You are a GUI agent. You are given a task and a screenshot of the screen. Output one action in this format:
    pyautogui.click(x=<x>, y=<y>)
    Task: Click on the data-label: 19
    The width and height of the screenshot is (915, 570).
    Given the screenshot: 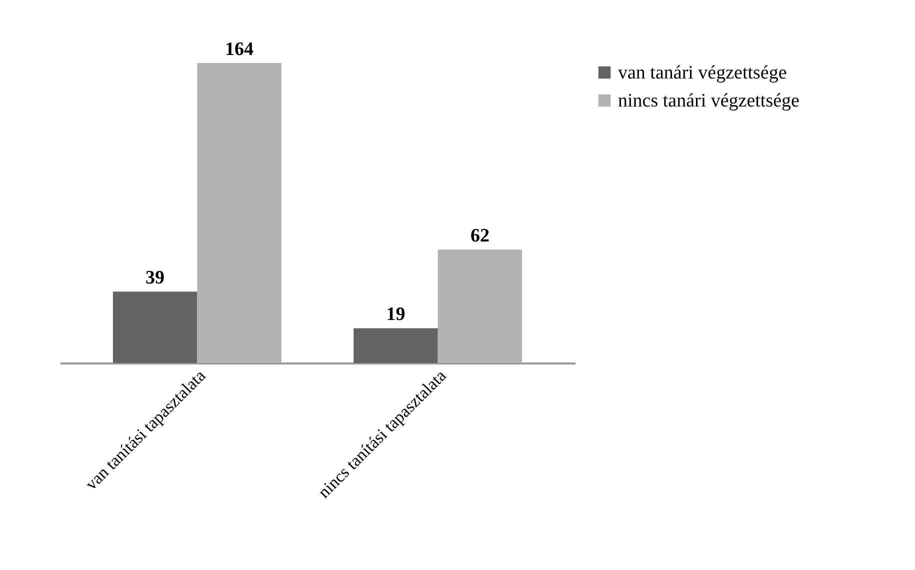 What is the action you would take?
    pyautogui.click(x=396, y=315)
    